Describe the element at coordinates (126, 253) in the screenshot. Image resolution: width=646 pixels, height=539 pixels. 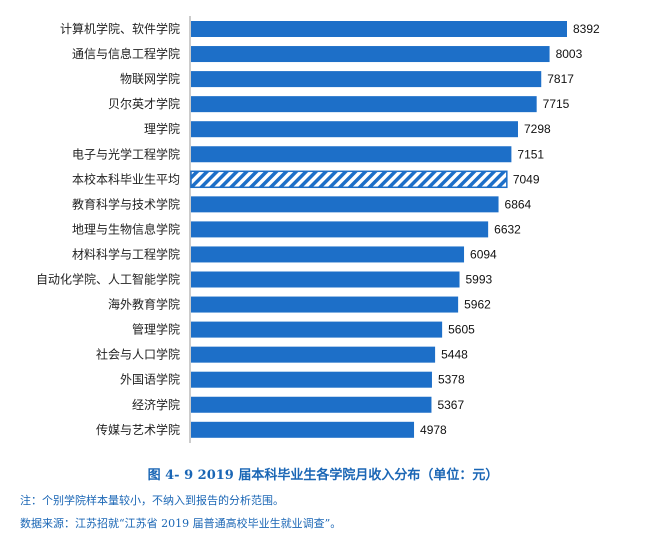
I see `category-label: 材料科学与工程学院` at that location.